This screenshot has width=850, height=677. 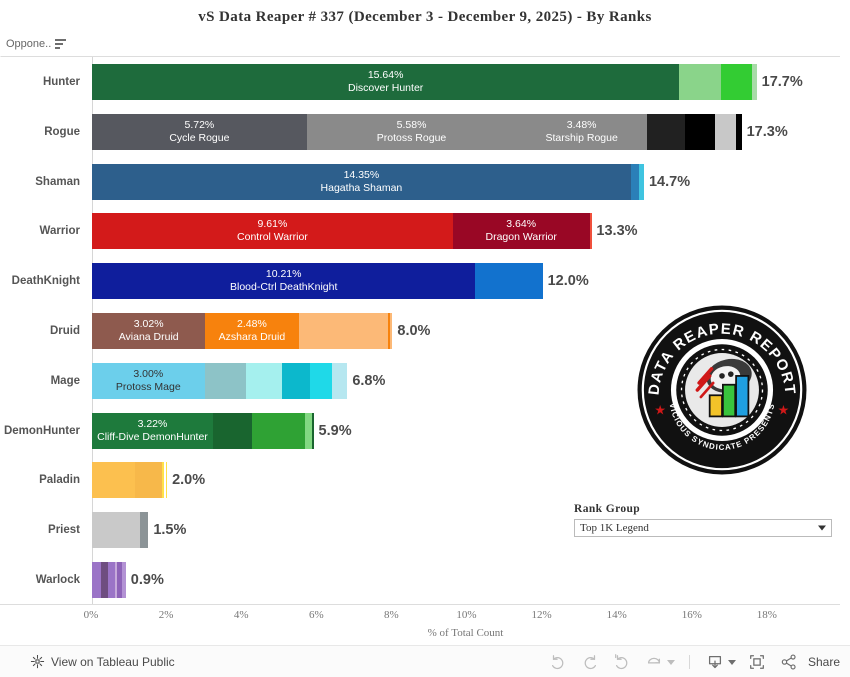 I want to click on bar-segment: 3.64% Dragon Warrior, so click(x=521, y=231).